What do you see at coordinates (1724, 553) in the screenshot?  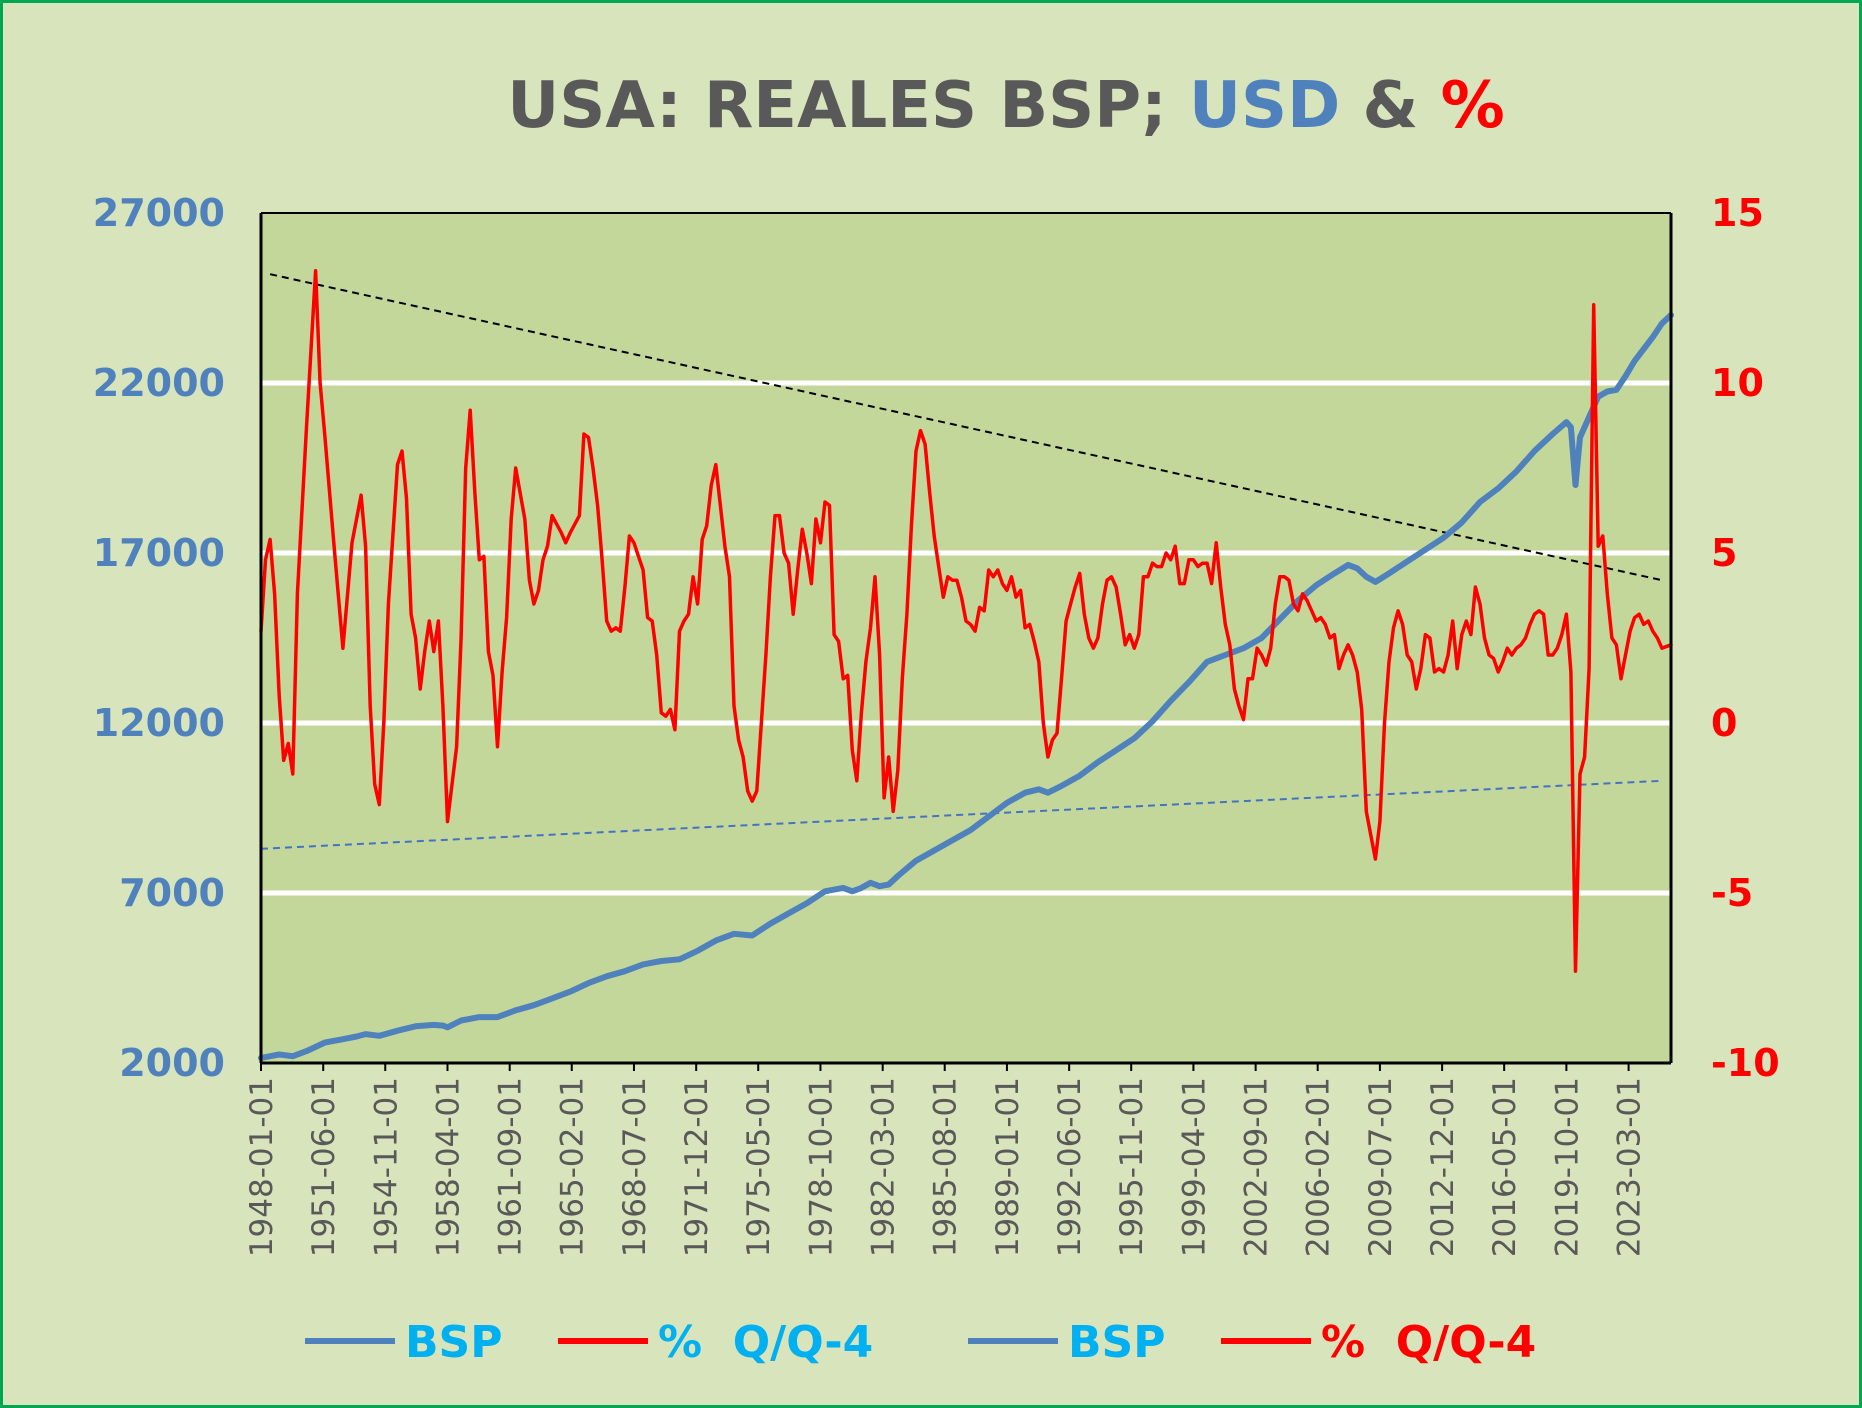 I see `right-tick-label: 5` at bounding box center [1724, 553].